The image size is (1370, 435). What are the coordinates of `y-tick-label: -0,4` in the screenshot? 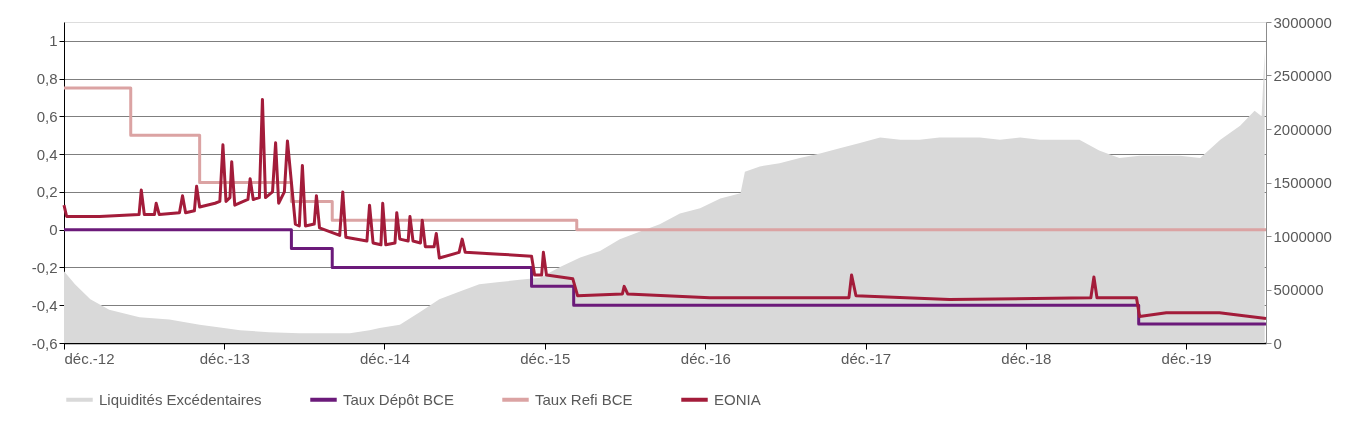 It's located at (44, 305).